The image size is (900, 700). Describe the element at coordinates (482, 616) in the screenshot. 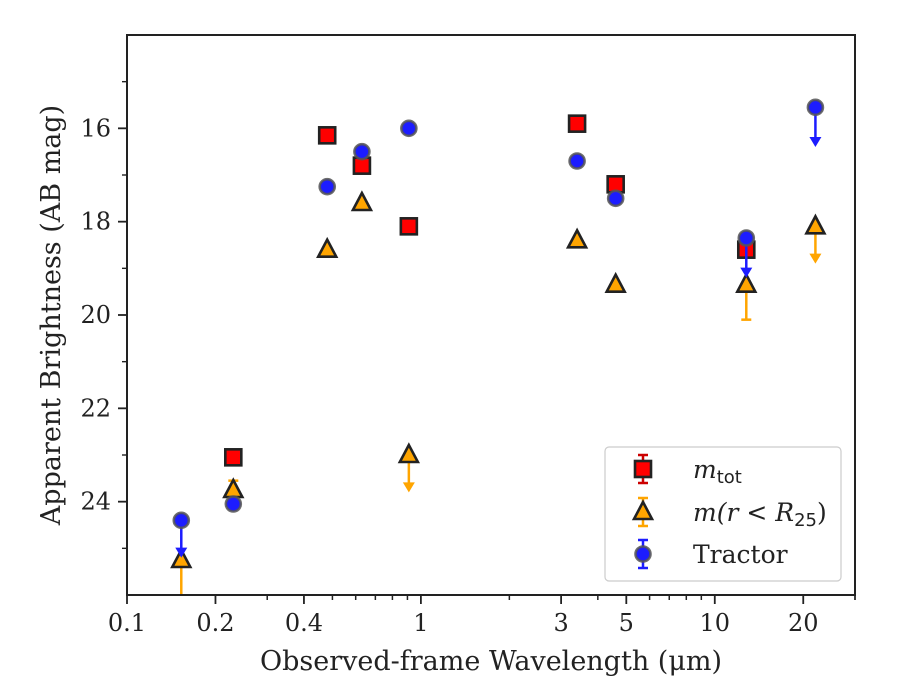

I see `x-axis: 0.1 0.2 0.4 1 3 5 10 20` at that location.